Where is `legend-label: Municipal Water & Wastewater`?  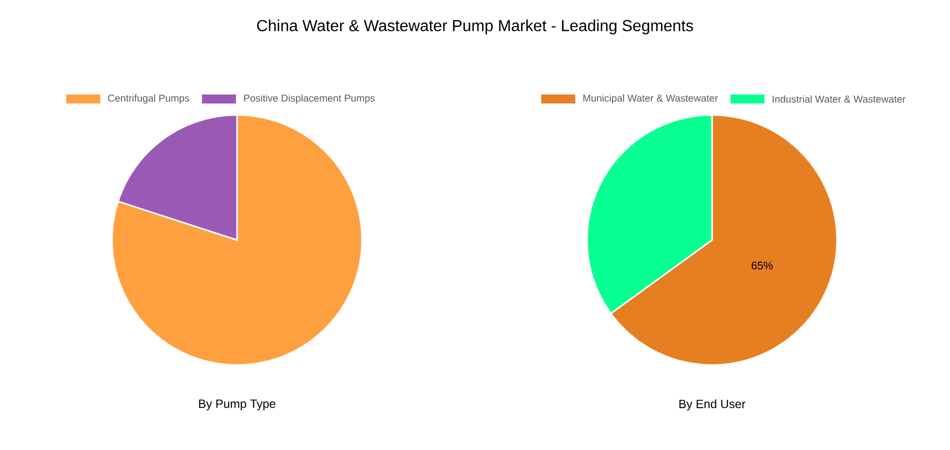
legend-label: Municipal Water & Wastewater is located at coordinates (650, 99).